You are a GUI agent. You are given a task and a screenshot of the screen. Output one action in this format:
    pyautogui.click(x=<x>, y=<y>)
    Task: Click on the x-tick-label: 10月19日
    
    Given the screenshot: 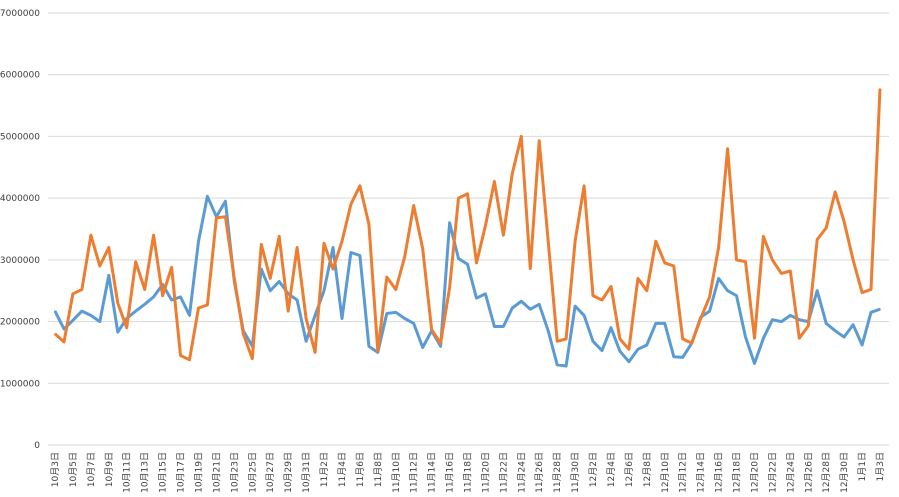 What is the action you would take?
    pyautogui.click(x=198, y=472)
    